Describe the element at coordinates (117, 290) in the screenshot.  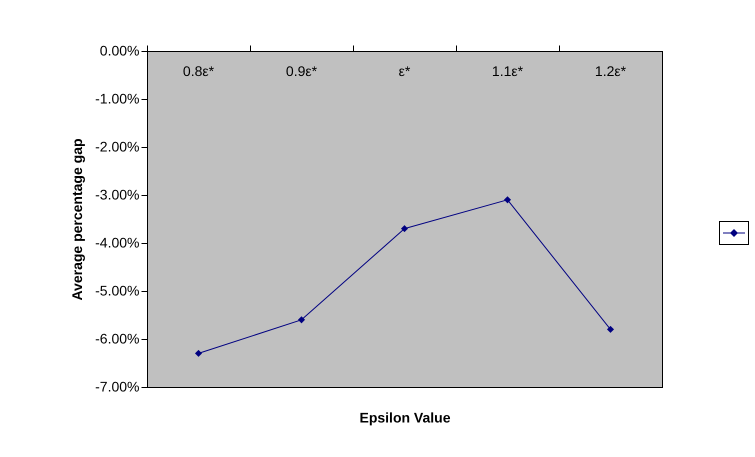
I see `y-tick-label: -5.00%` at that location.